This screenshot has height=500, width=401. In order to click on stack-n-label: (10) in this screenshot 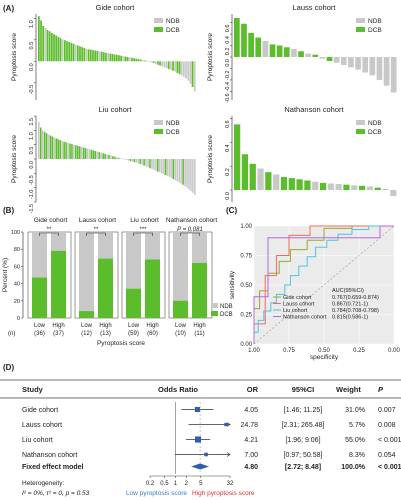, I will do `click(180, 334)`.